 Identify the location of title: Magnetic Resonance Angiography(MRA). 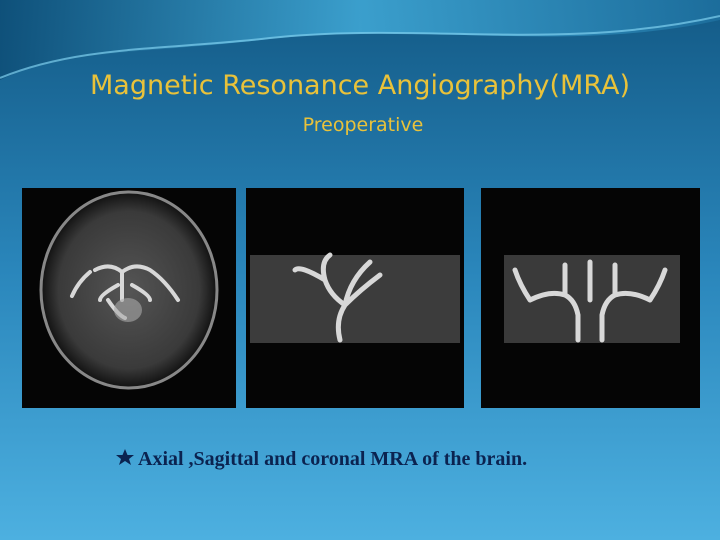
(360, 85).